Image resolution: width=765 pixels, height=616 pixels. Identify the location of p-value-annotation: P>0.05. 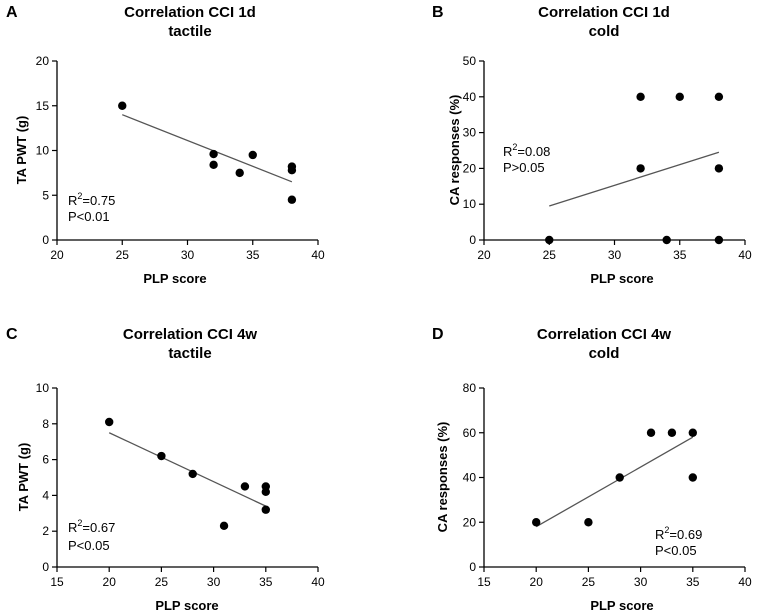
(524, 167).